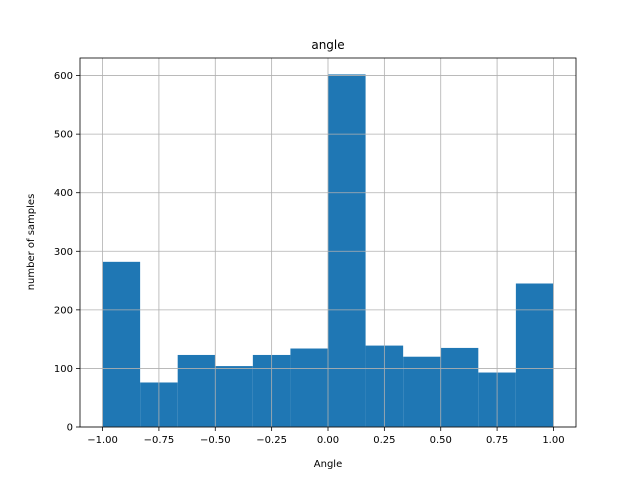 The height and width of the screenshot is (480, 640). Describe the element at coordinates (441, 440) in the screenshot. I see `x-tick-label: 0.50` at that location.